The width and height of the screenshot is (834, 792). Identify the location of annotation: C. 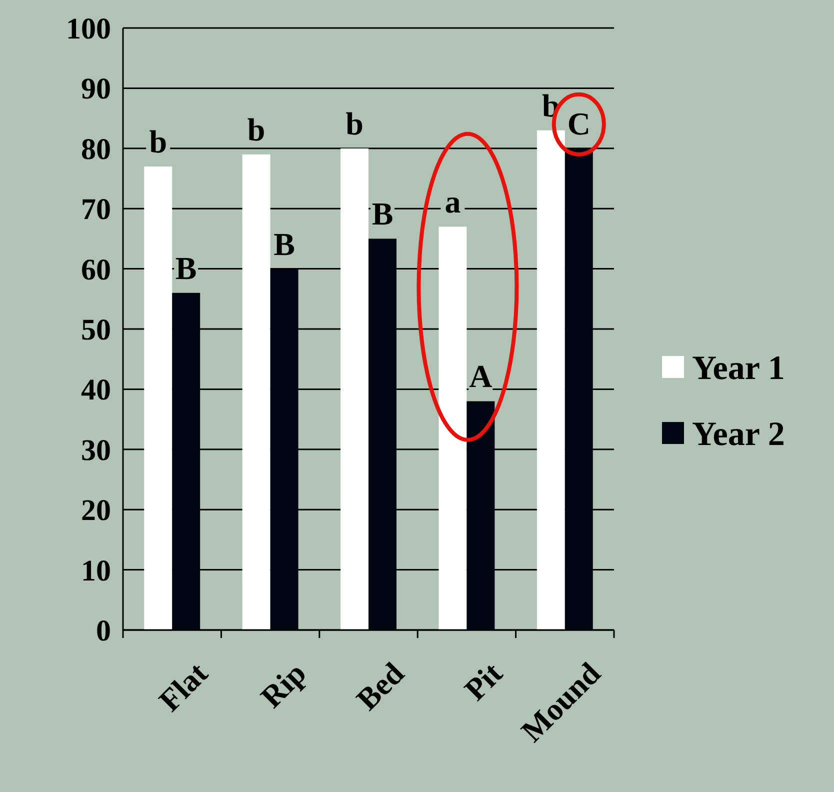
(578, 123).